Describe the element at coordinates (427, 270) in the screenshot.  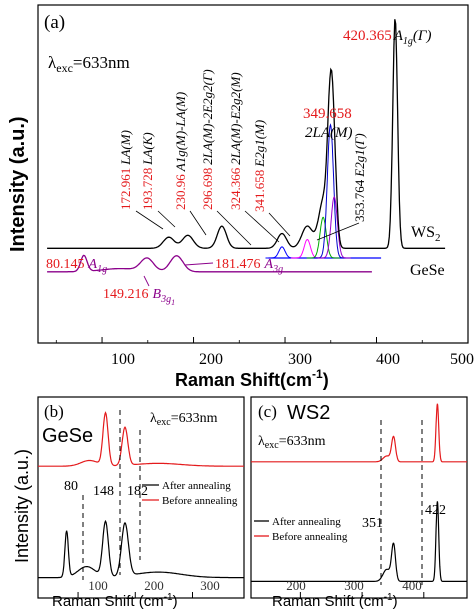
I see `series-label-gese: GeSe` at that location.